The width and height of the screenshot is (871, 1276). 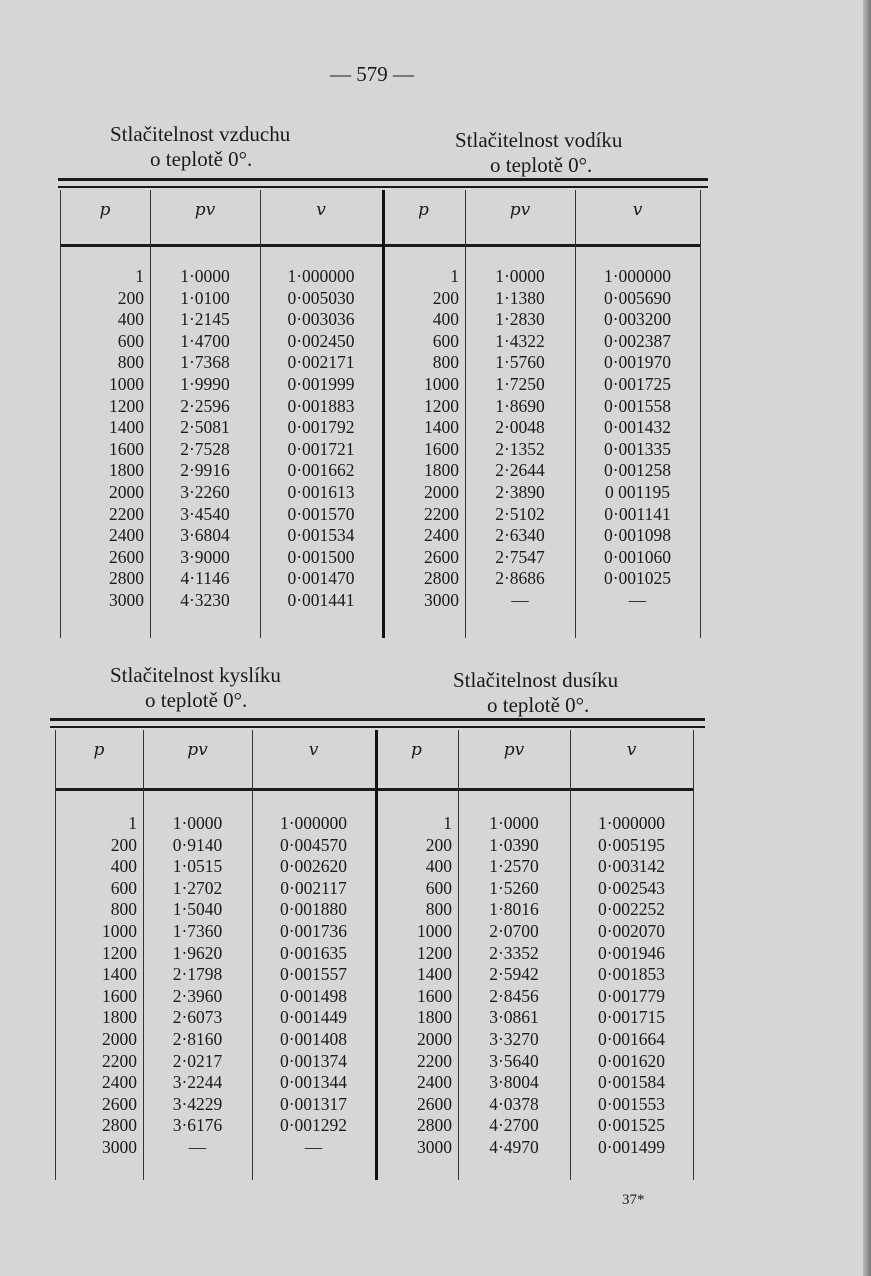 I want to click on cell-volume: 0·001880, so click(x=313, y=909).